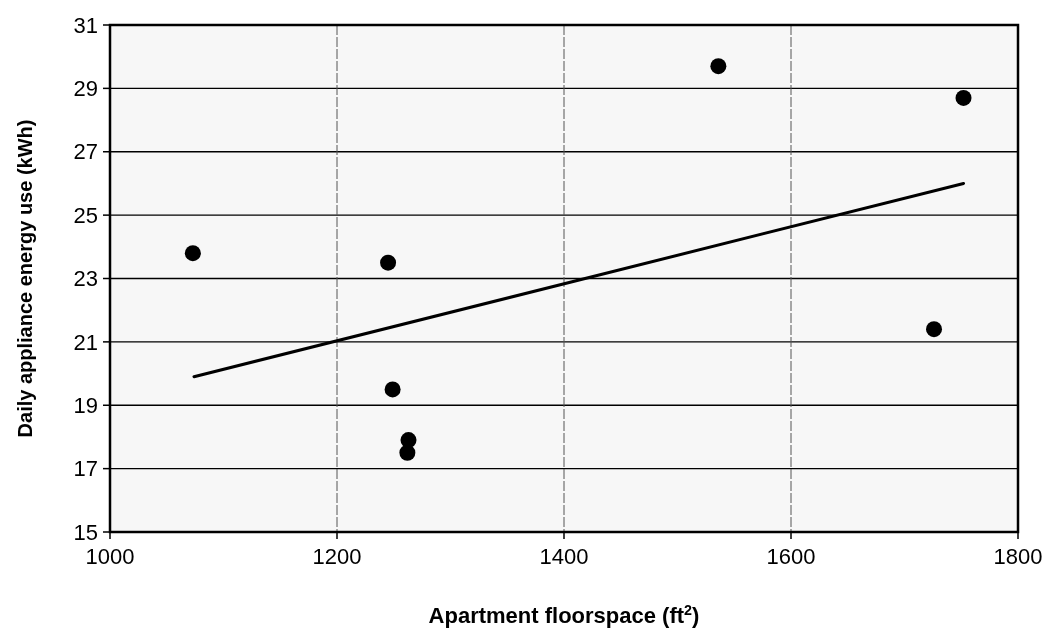 The image size is (1063, 635). Describe the element at coordinates (85, 215) in the screenshot. I see `y-tick-label: 25` at that location.